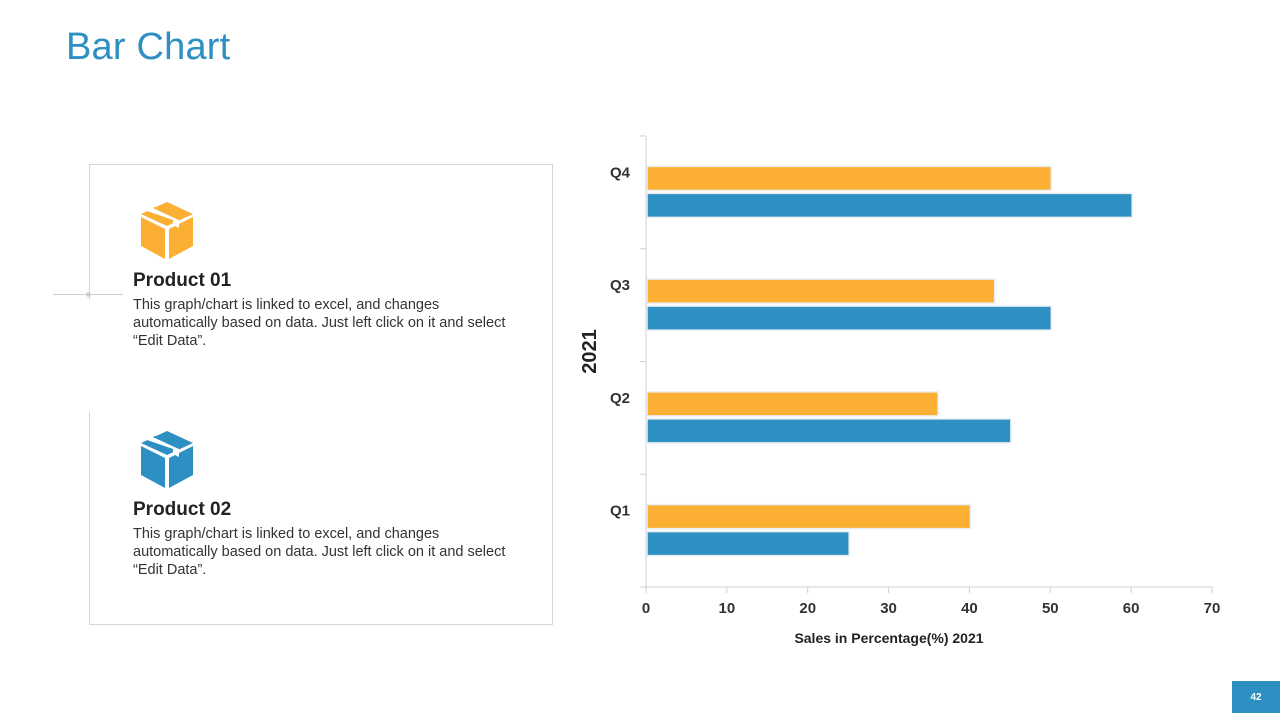 The height and width of the screenshot is (720, 1280). Describe the element at coordinates (888, 608) in the screenshot. I see `x-tick-label: 30` at that location.